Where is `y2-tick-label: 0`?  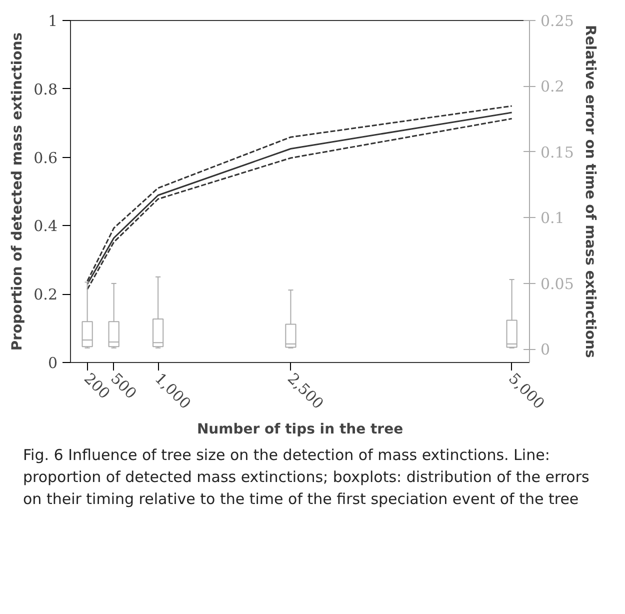
y2-tick-label: 0 is located at coordinates (545, 349).